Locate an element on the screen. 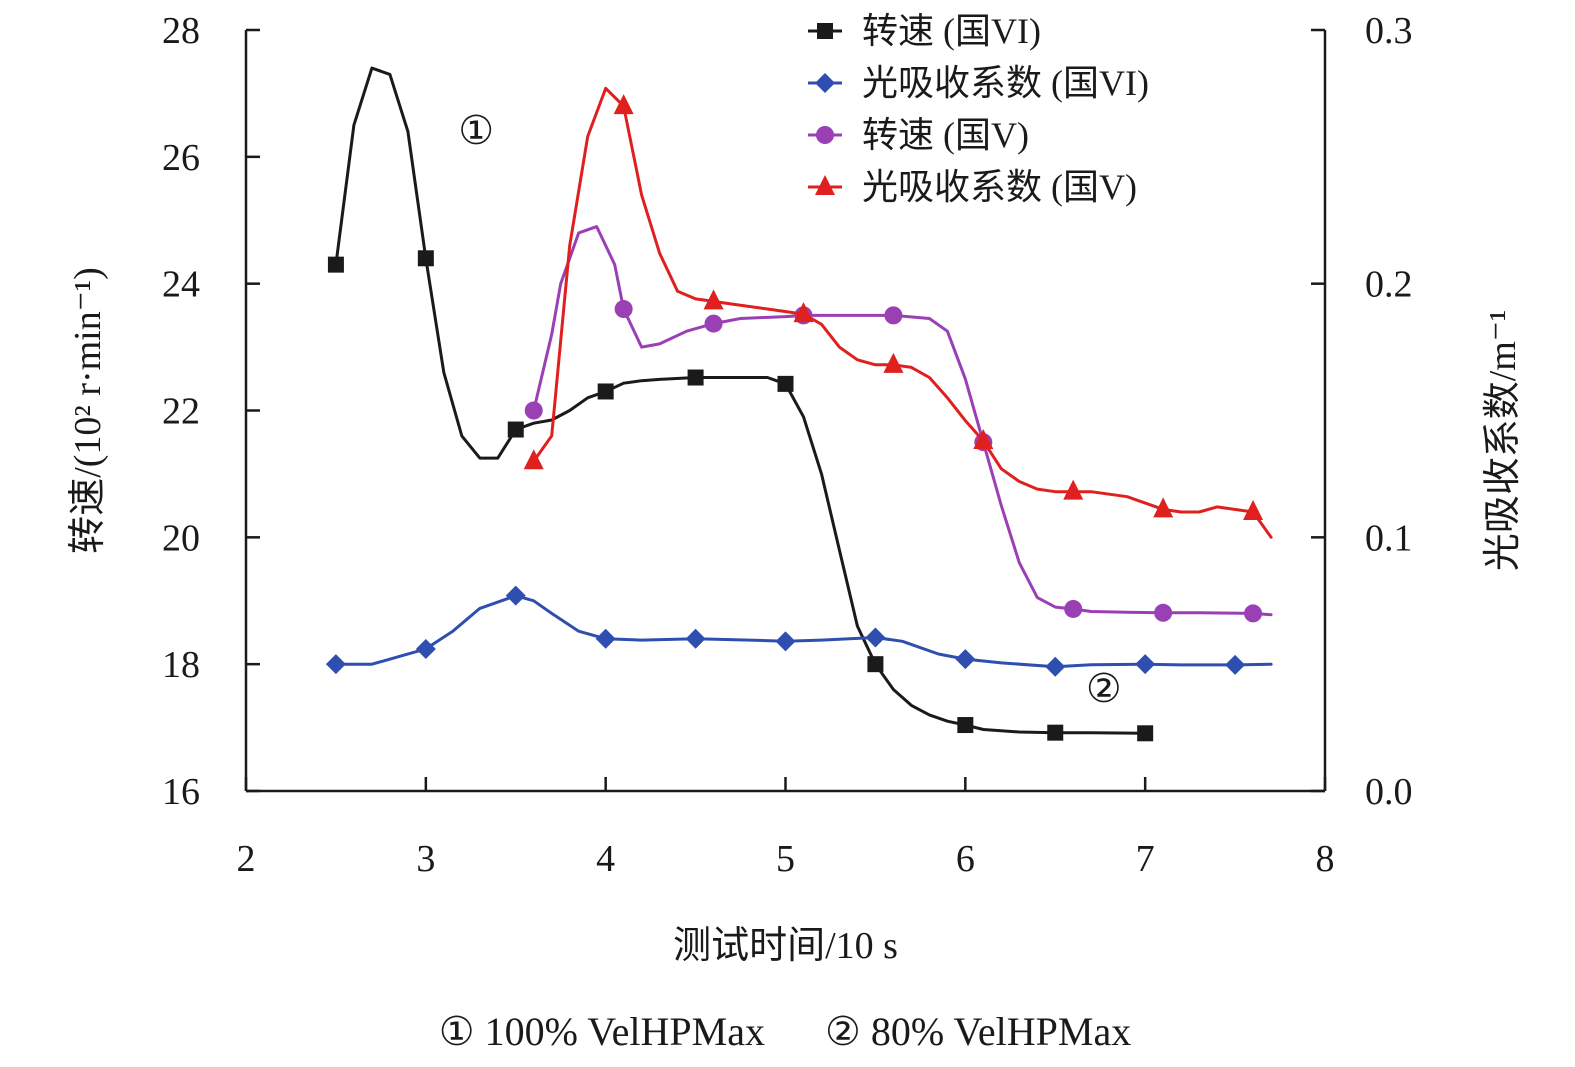  annotation-label: ① is located at coordinates (476, 130).